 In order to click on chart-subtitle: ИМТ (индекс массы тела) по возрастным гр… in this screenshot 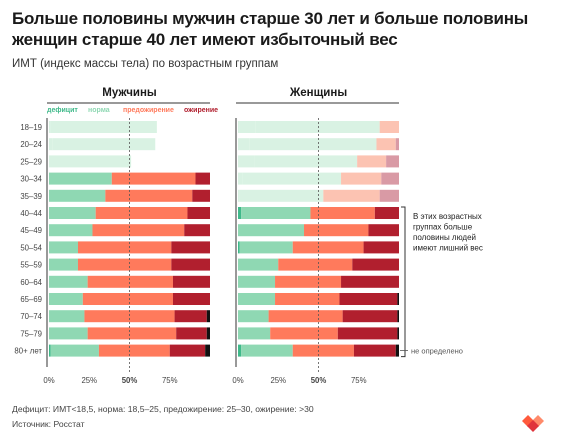, I will do `click(145, 64)`.